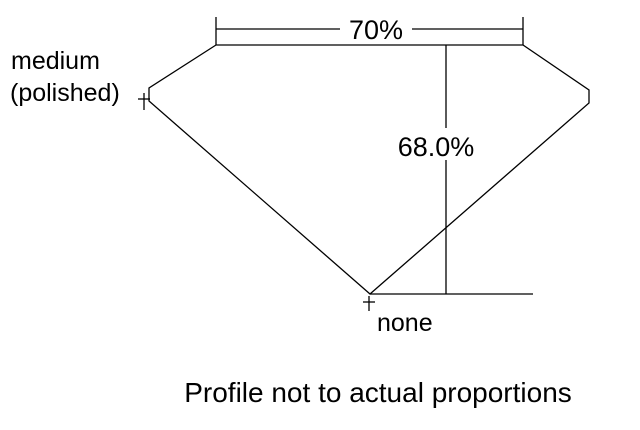 The image size is (640, 430). Describe the element at coordinates (405, 323) in the screenshot. I see `culet-label: none` at that location.